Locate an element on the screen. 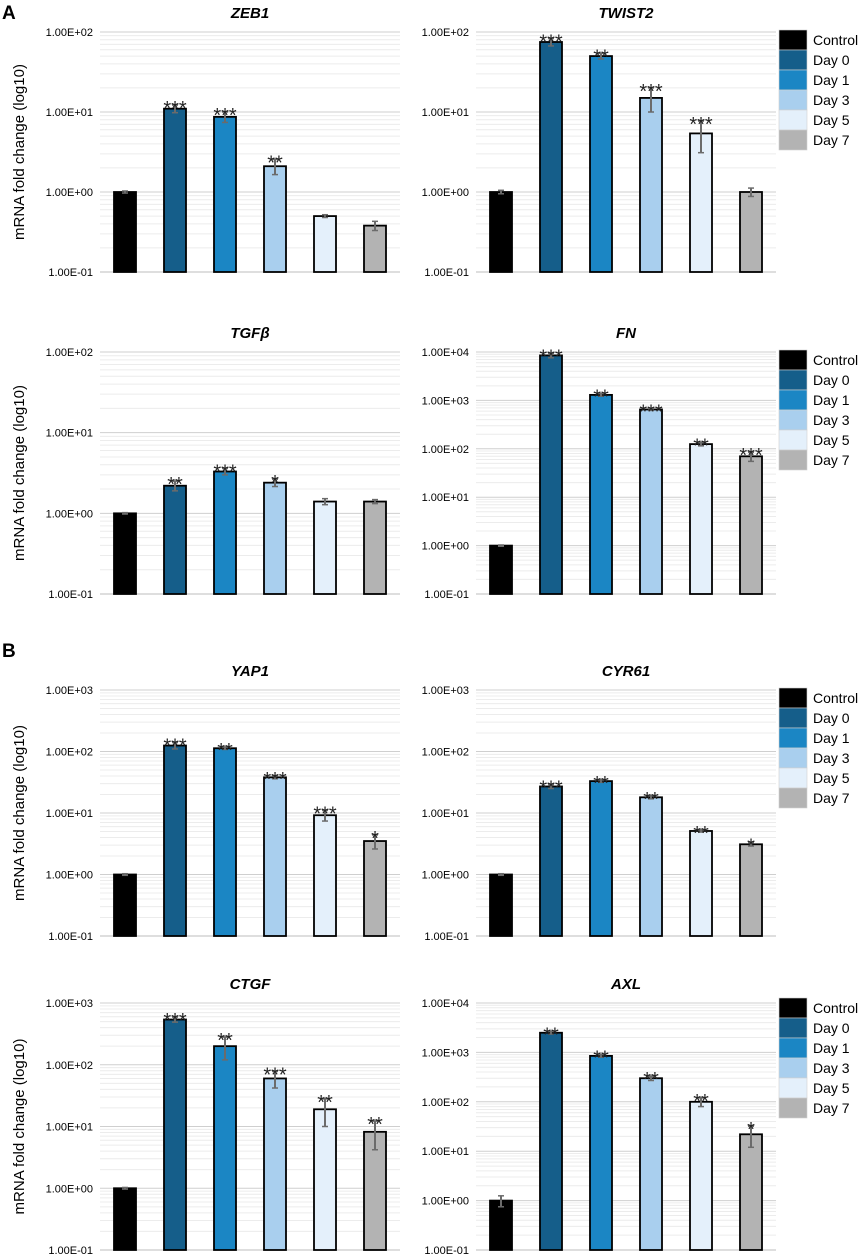 This screenshot has height=1256, width=865. panel-letter-b: B is located at coordinates (9, 651).